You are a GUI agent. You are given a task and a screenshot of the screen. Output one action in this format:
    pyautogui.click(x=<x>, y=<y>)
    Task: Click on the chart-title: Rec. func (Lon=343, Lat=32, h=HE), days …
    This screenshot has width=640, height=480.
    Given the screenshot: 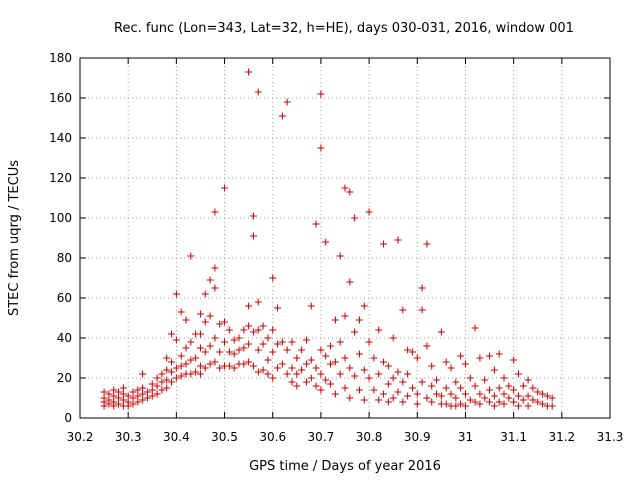 What is the action you would take?
    pyautogui.click(x=344, y=28)
    